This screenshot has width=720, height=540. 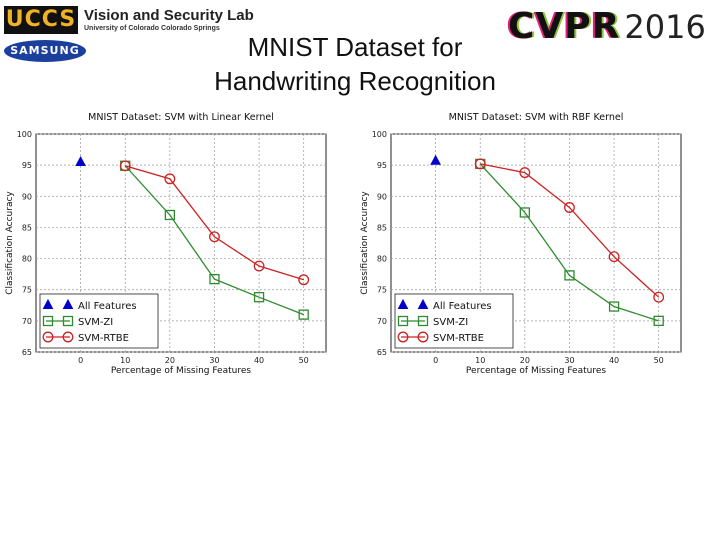 I want to click on chart-title: MNIST Dataset: SVM with Linear Kernel, so click(x=181, y=117).